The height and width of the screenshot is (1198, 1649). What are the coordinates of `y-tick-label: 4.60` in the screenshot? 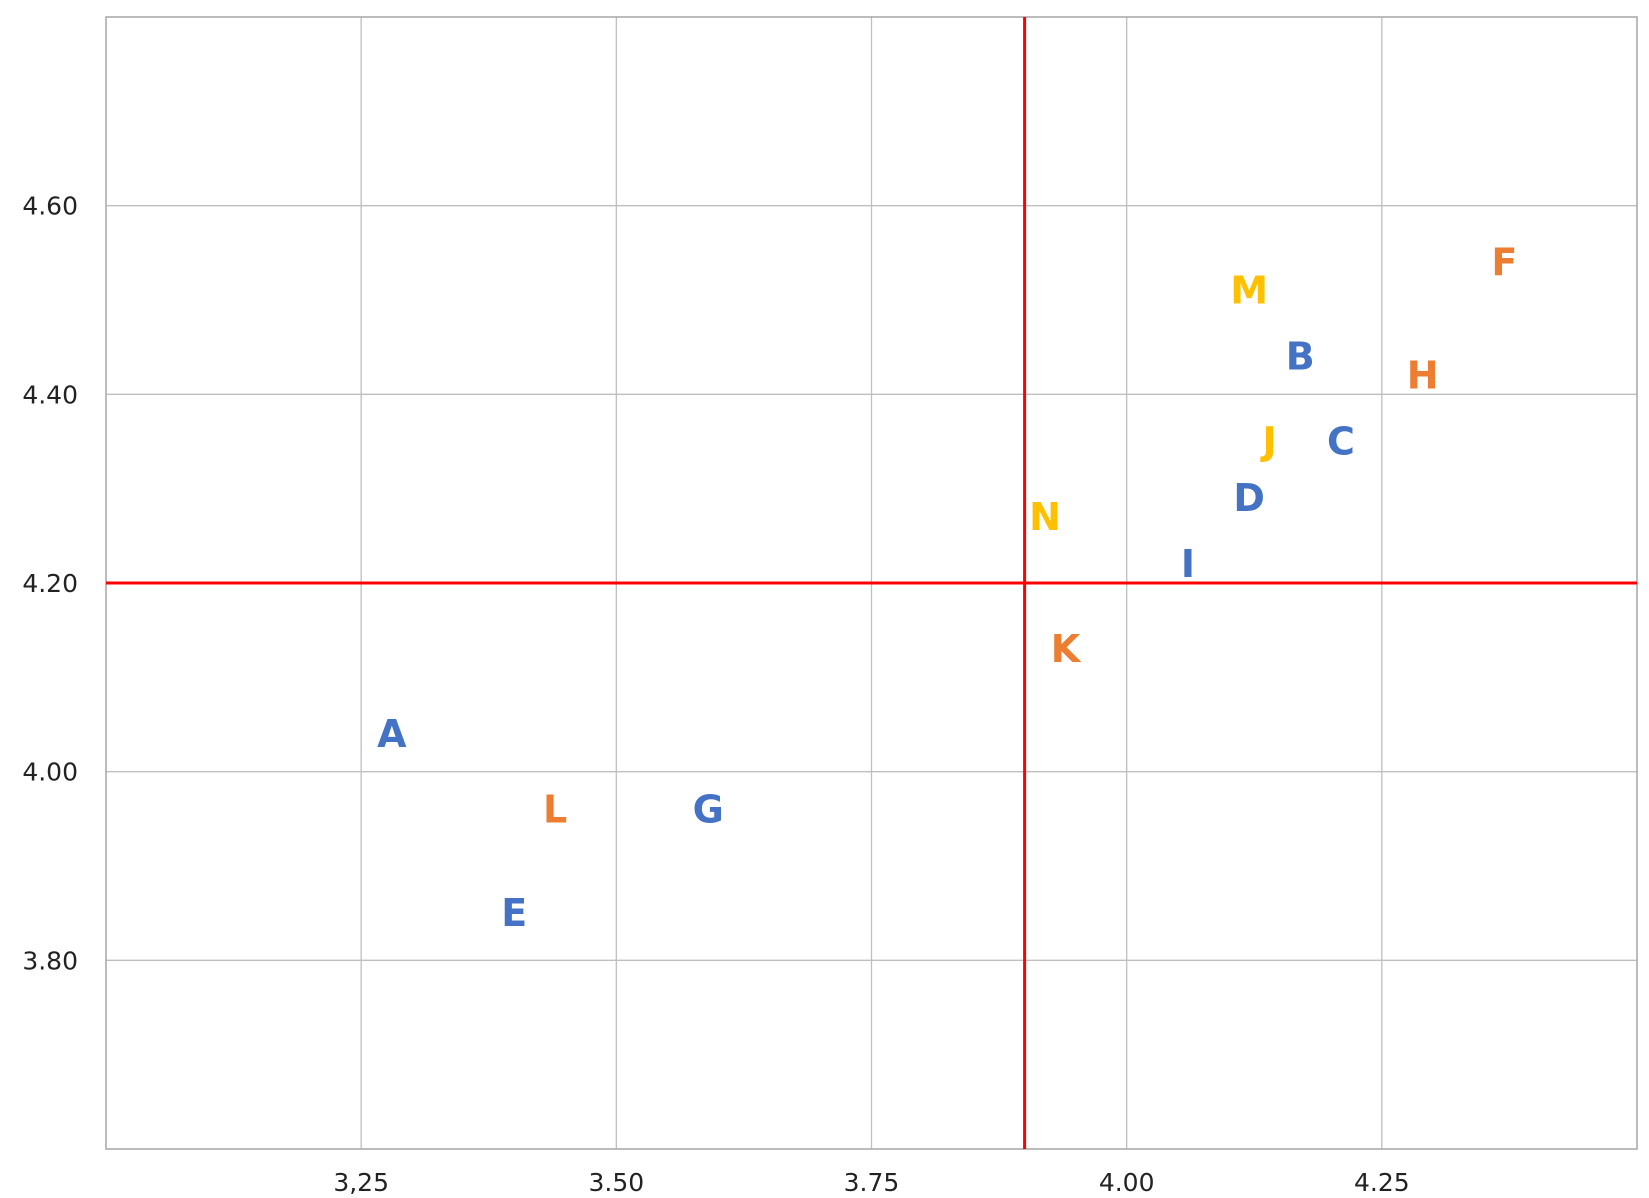 It's located at (50, 206).